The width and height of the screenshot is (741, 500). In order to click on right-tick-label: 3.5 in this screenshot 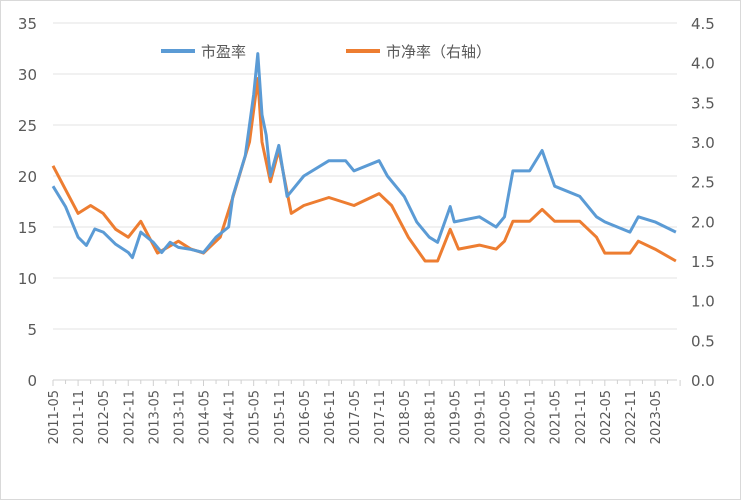, I will do `click(703, 103)`.